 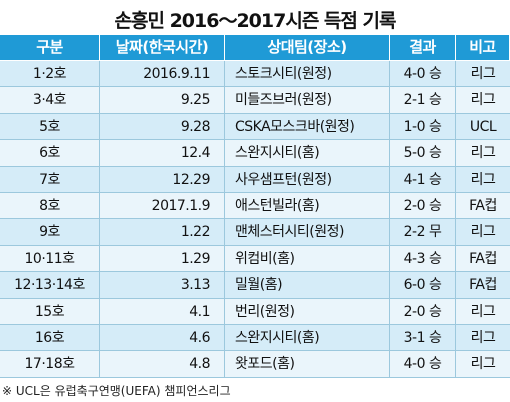 I want to click on header-row, so click(x=255, y=47).